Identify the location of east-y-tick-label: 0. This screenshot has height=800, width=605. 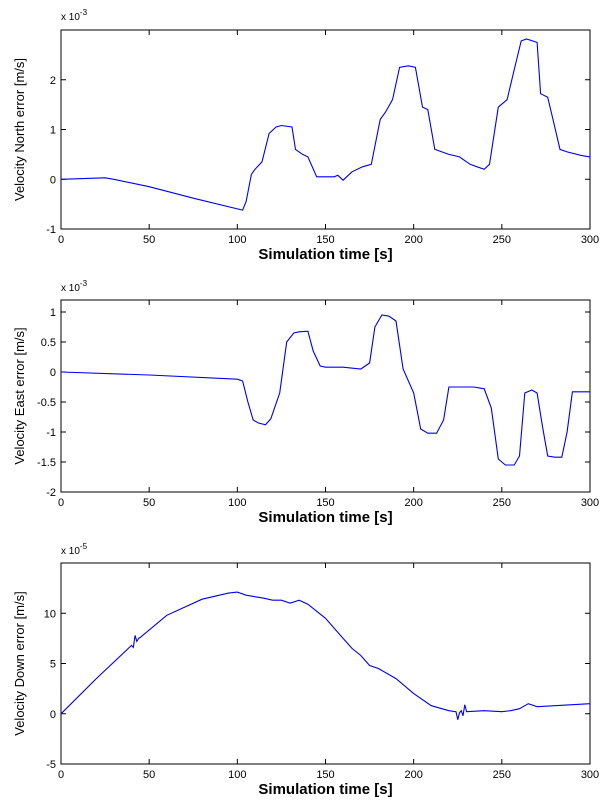
(53, 373).